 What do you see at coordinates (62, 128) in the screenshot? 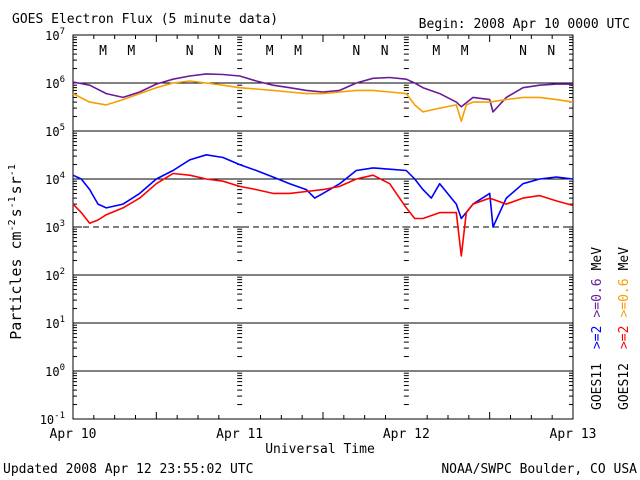
I see `y-tick-exponent: 5` at bounding box center [62, 128].